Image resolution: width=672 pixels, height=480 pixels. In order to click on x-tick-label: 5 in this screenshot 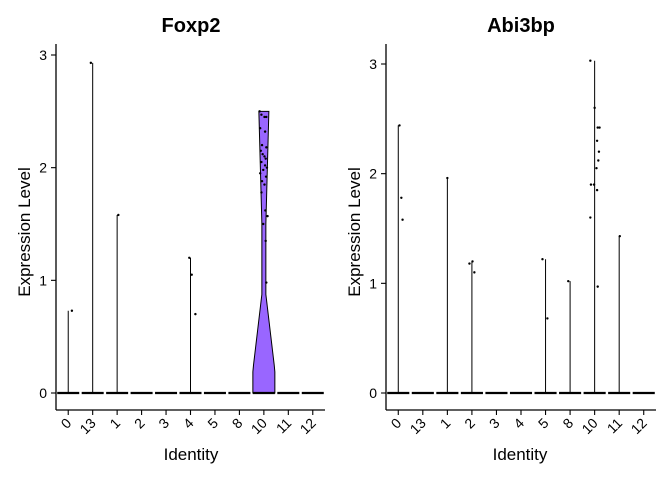, I will do `click(212, 423)`.